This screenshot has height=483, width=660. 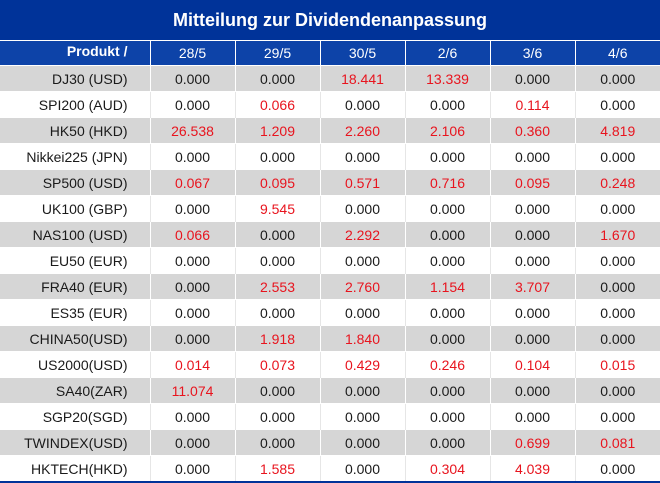 I want to click on product-cell: SP500 (USD), so click(x=75, y=182).